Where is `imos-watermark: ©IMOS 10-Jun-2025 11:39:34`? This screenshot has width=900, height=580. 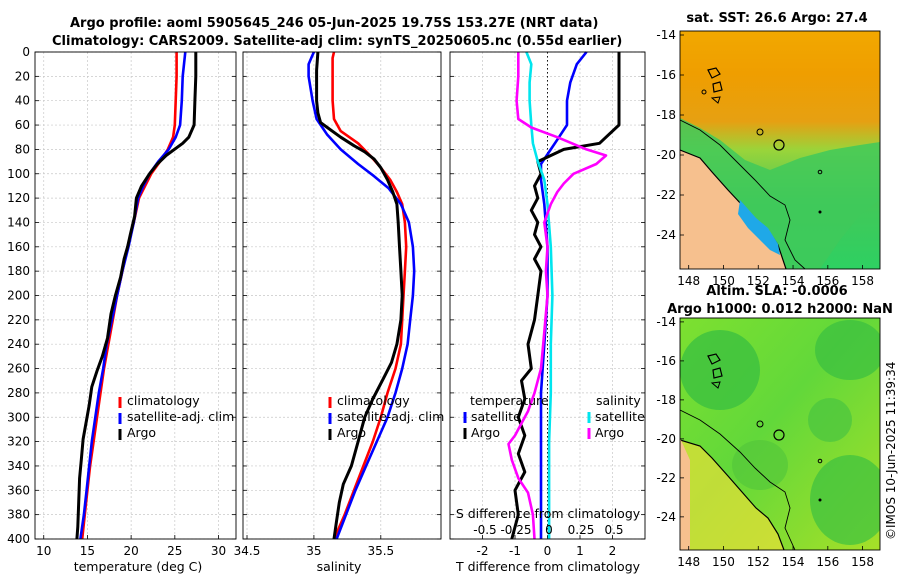
imos-watermark: ©IMOS 10-Jun-2025 11:39:34 is located at coordinates (891, 451).